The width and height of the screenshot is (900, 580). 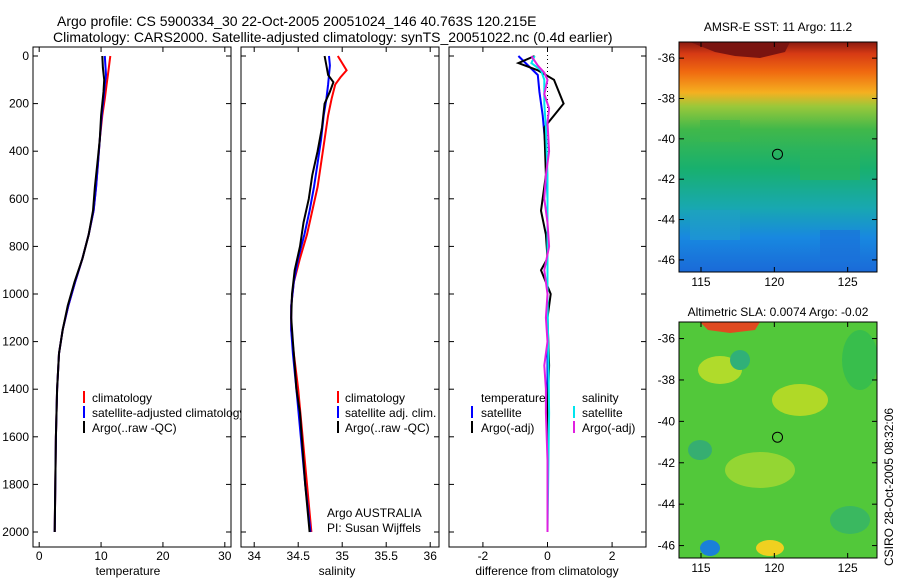 I want to click on difference-xlabel: difference from climatology, so click(x=546, y=571).